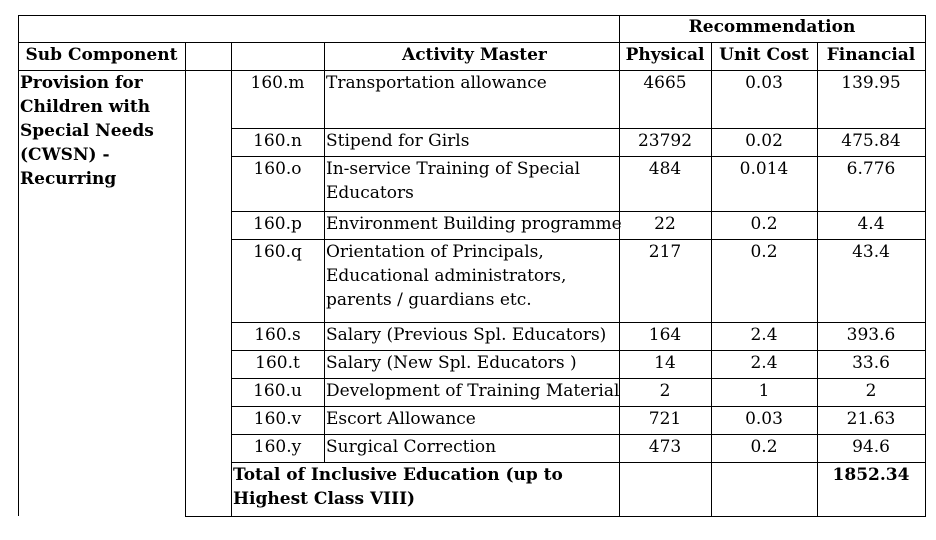  What do you see at coordinates (665, 447) in the screenshot?
I see `physical-value: 473` at bounding box center [665, 447].